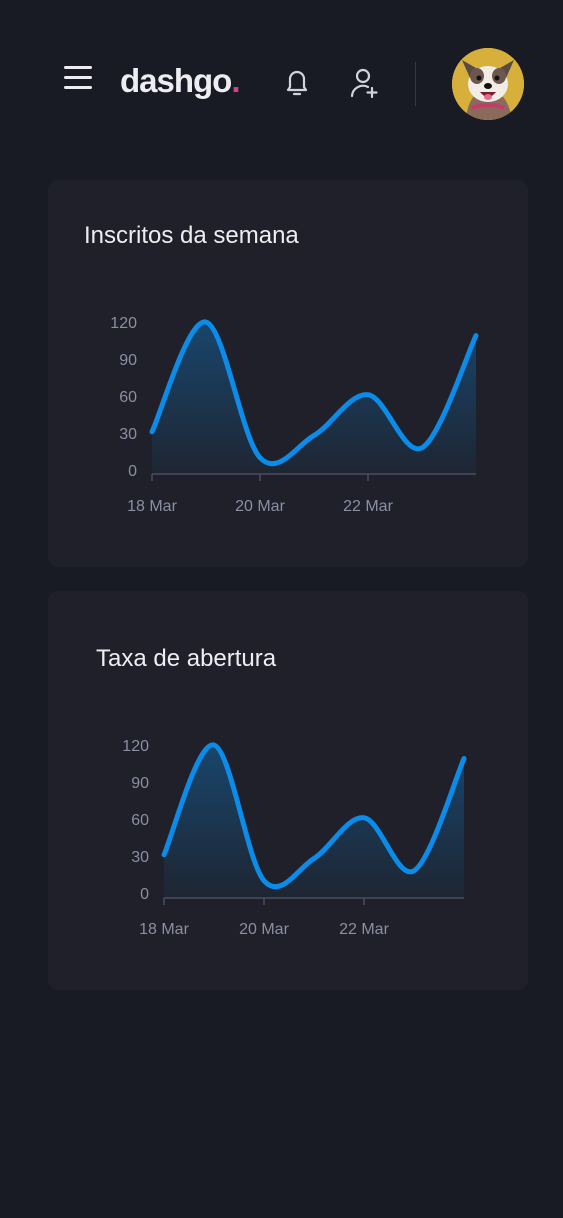  I want to click on open-rate-chart: 0 30 60 90 120 18 Mar 20 Mar 22 Mar, so click(294, 838).